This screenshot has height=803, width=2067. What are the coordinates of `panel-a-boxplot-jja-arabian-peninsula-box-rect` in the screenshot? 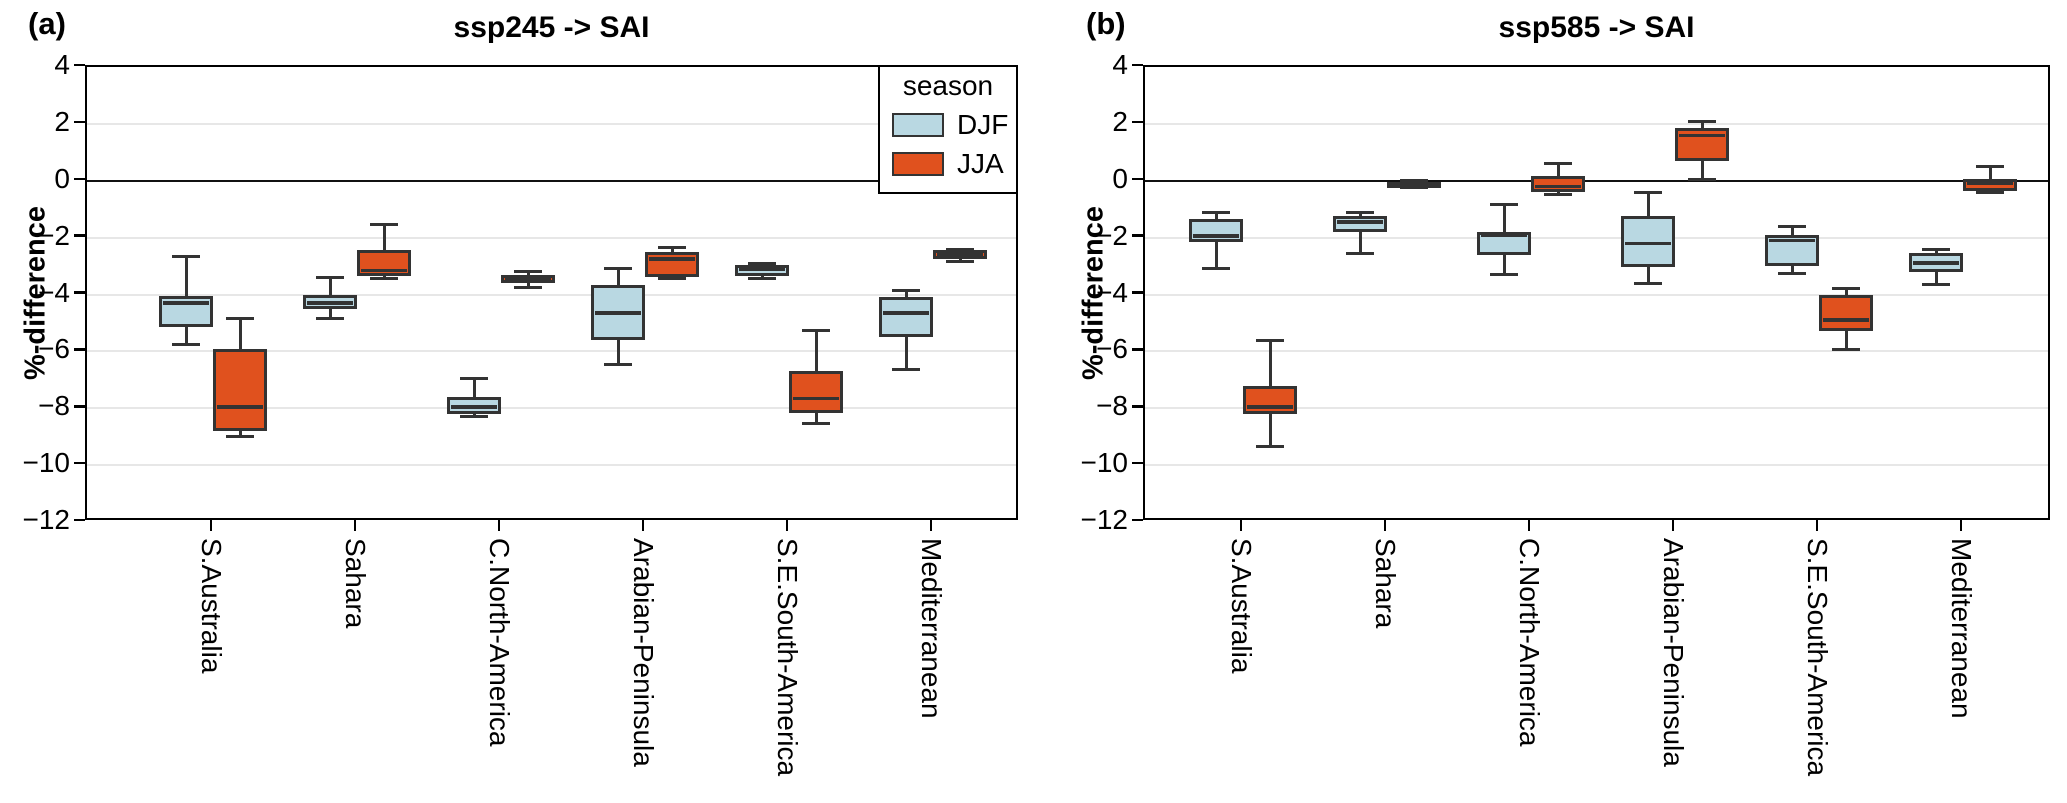 It's located at (672, 264).